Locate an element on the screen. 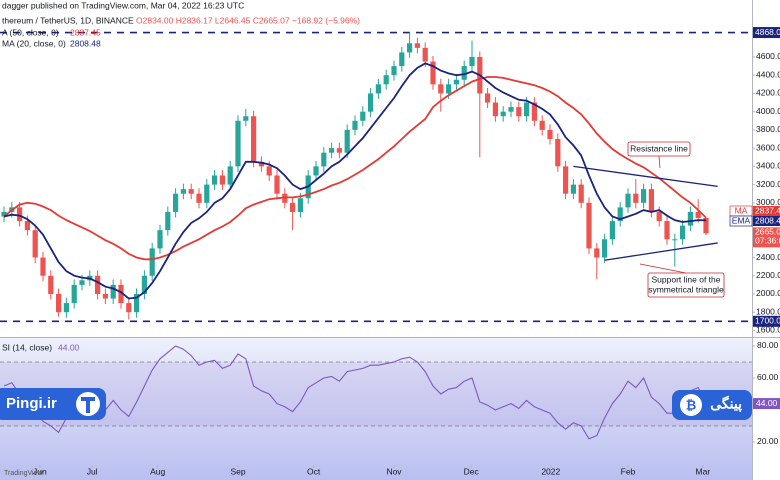 Image resolution: width=780 pixels, height=480 pixels. callout-pointer is located at coordinates (659, 162).